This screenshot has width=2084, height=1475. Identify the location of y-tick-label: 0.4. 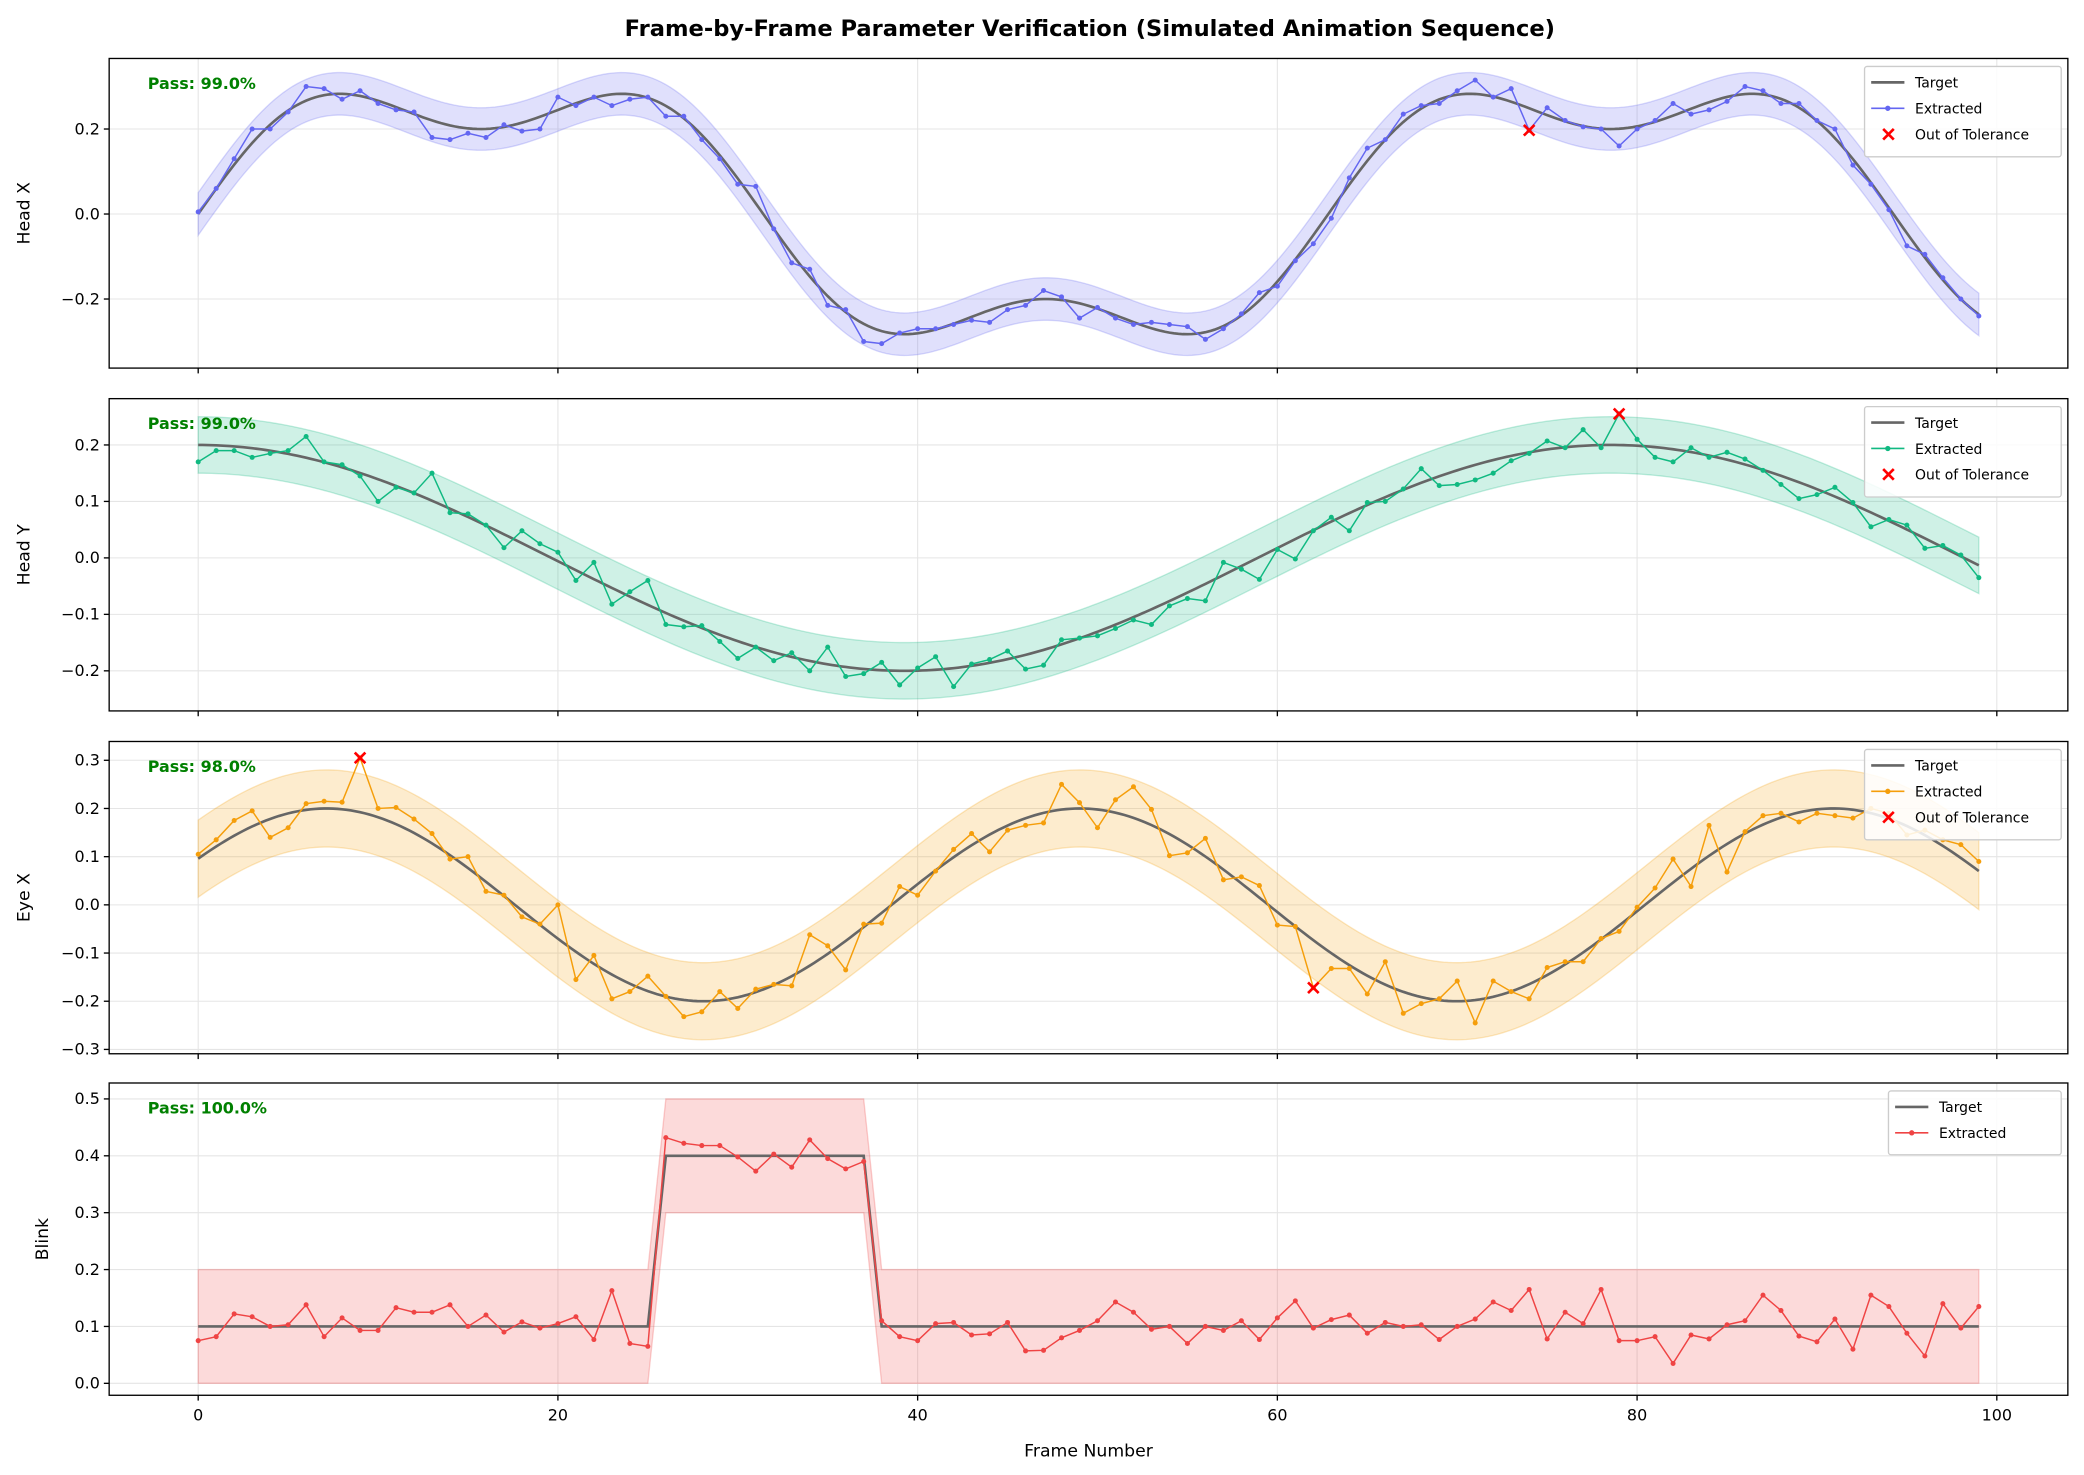
(87, 1155).